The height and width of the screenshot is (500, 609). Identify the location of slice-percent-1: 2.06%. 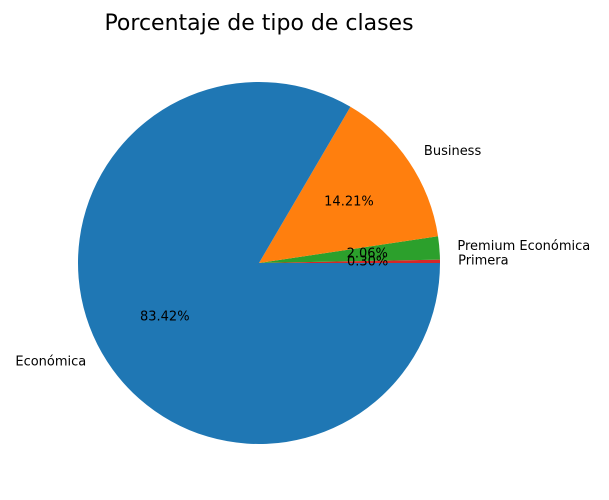
(367, 253).